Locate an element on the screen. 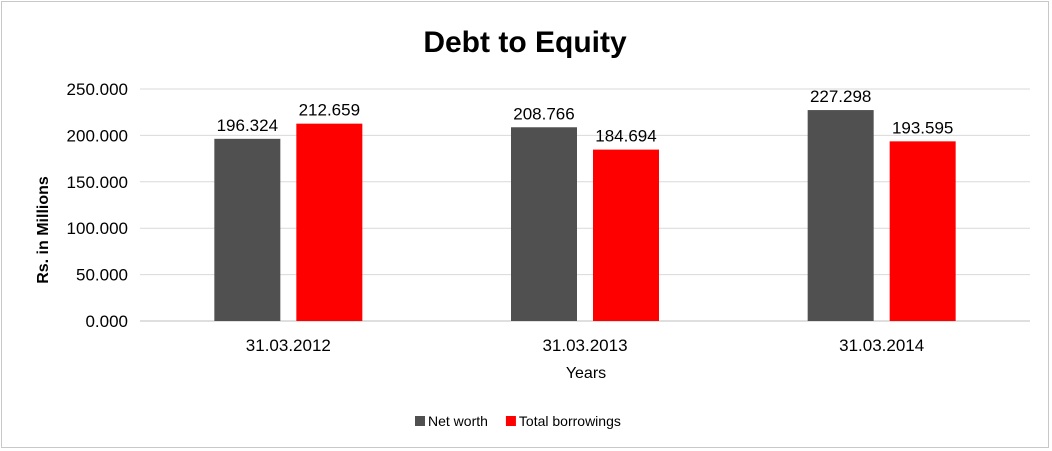  legend-label: Net worth is located at coordinates (458, 421).